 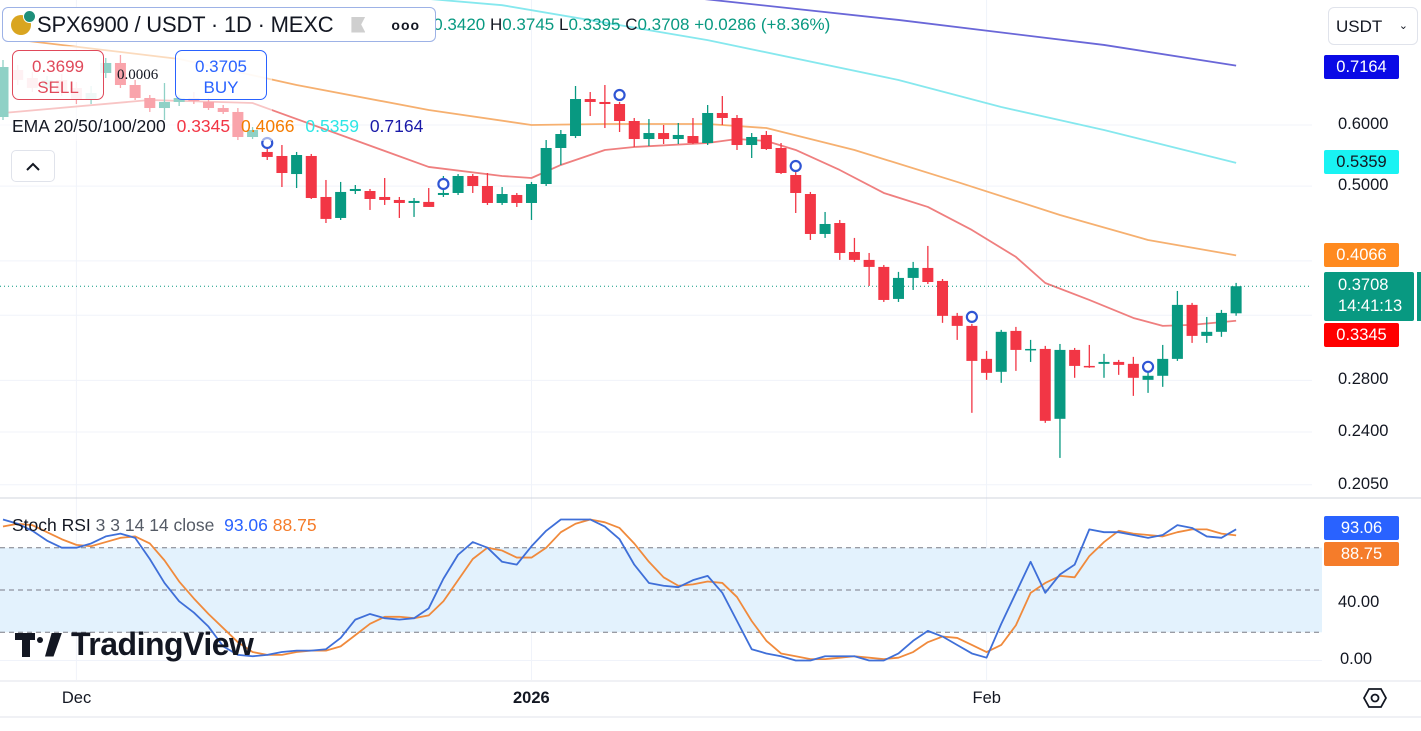 I want to click on spread-value: 0.0006, so click(x=138, y=75).